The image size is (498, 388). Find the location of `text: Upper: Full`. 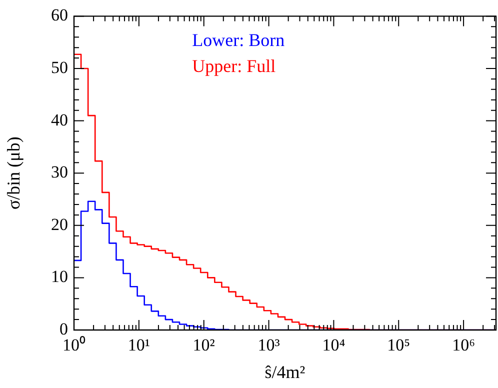

text: Upper: Full is located at coordinates (234, 66).